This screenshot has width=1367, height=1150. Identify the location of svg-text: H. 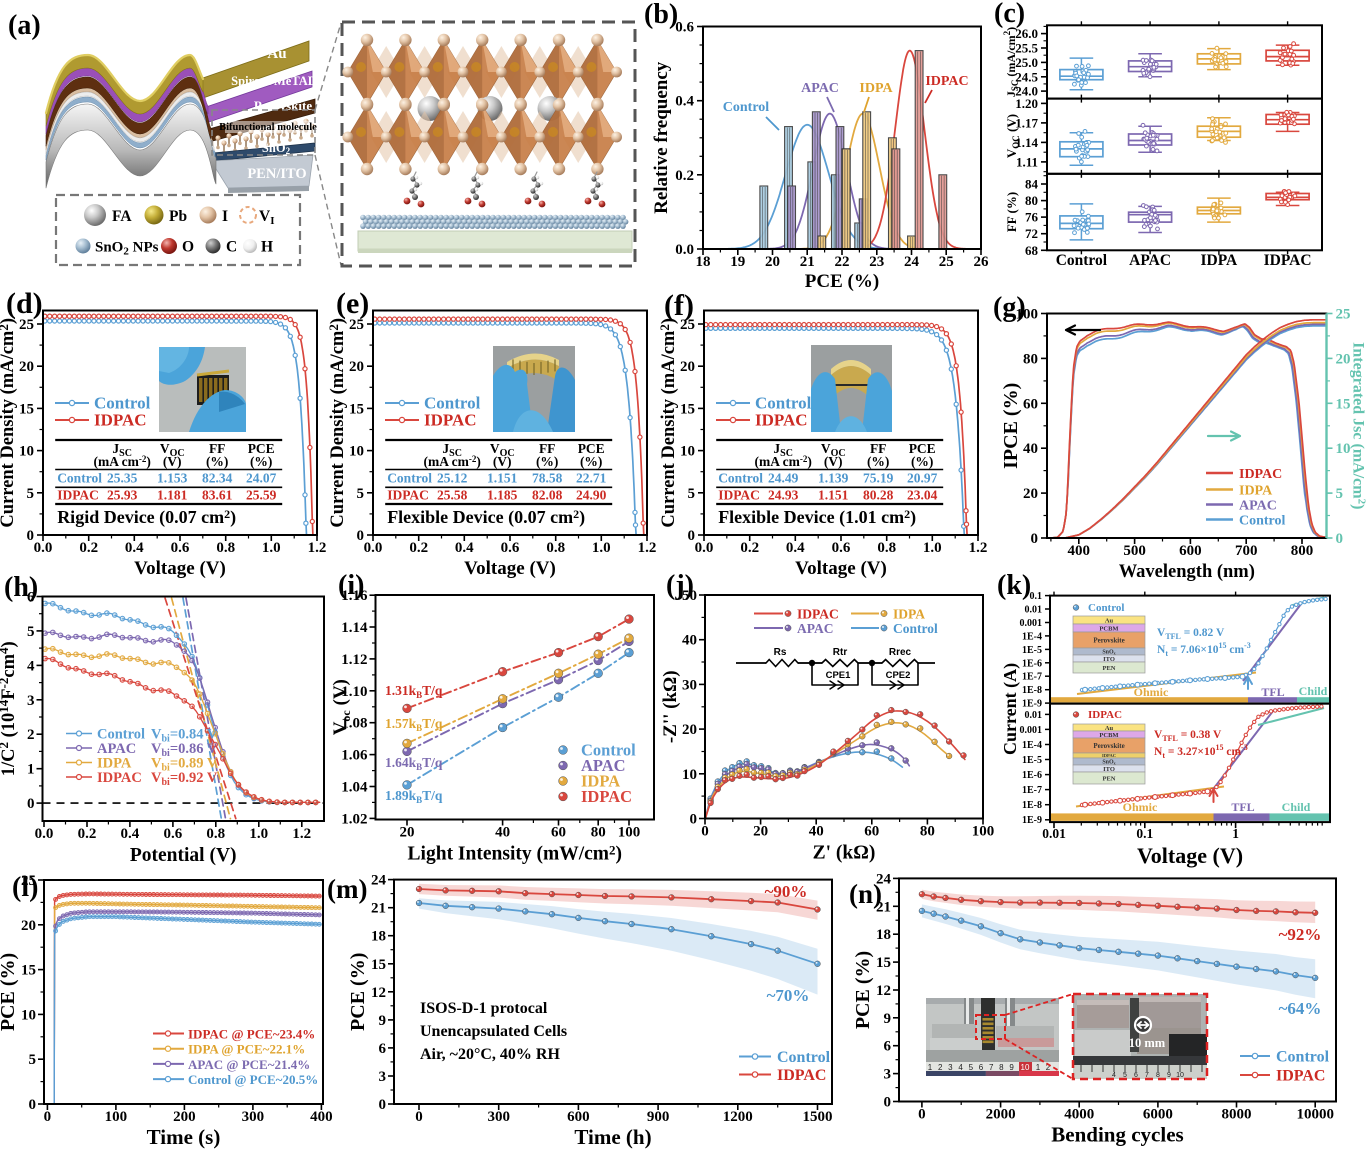
(267, 247).